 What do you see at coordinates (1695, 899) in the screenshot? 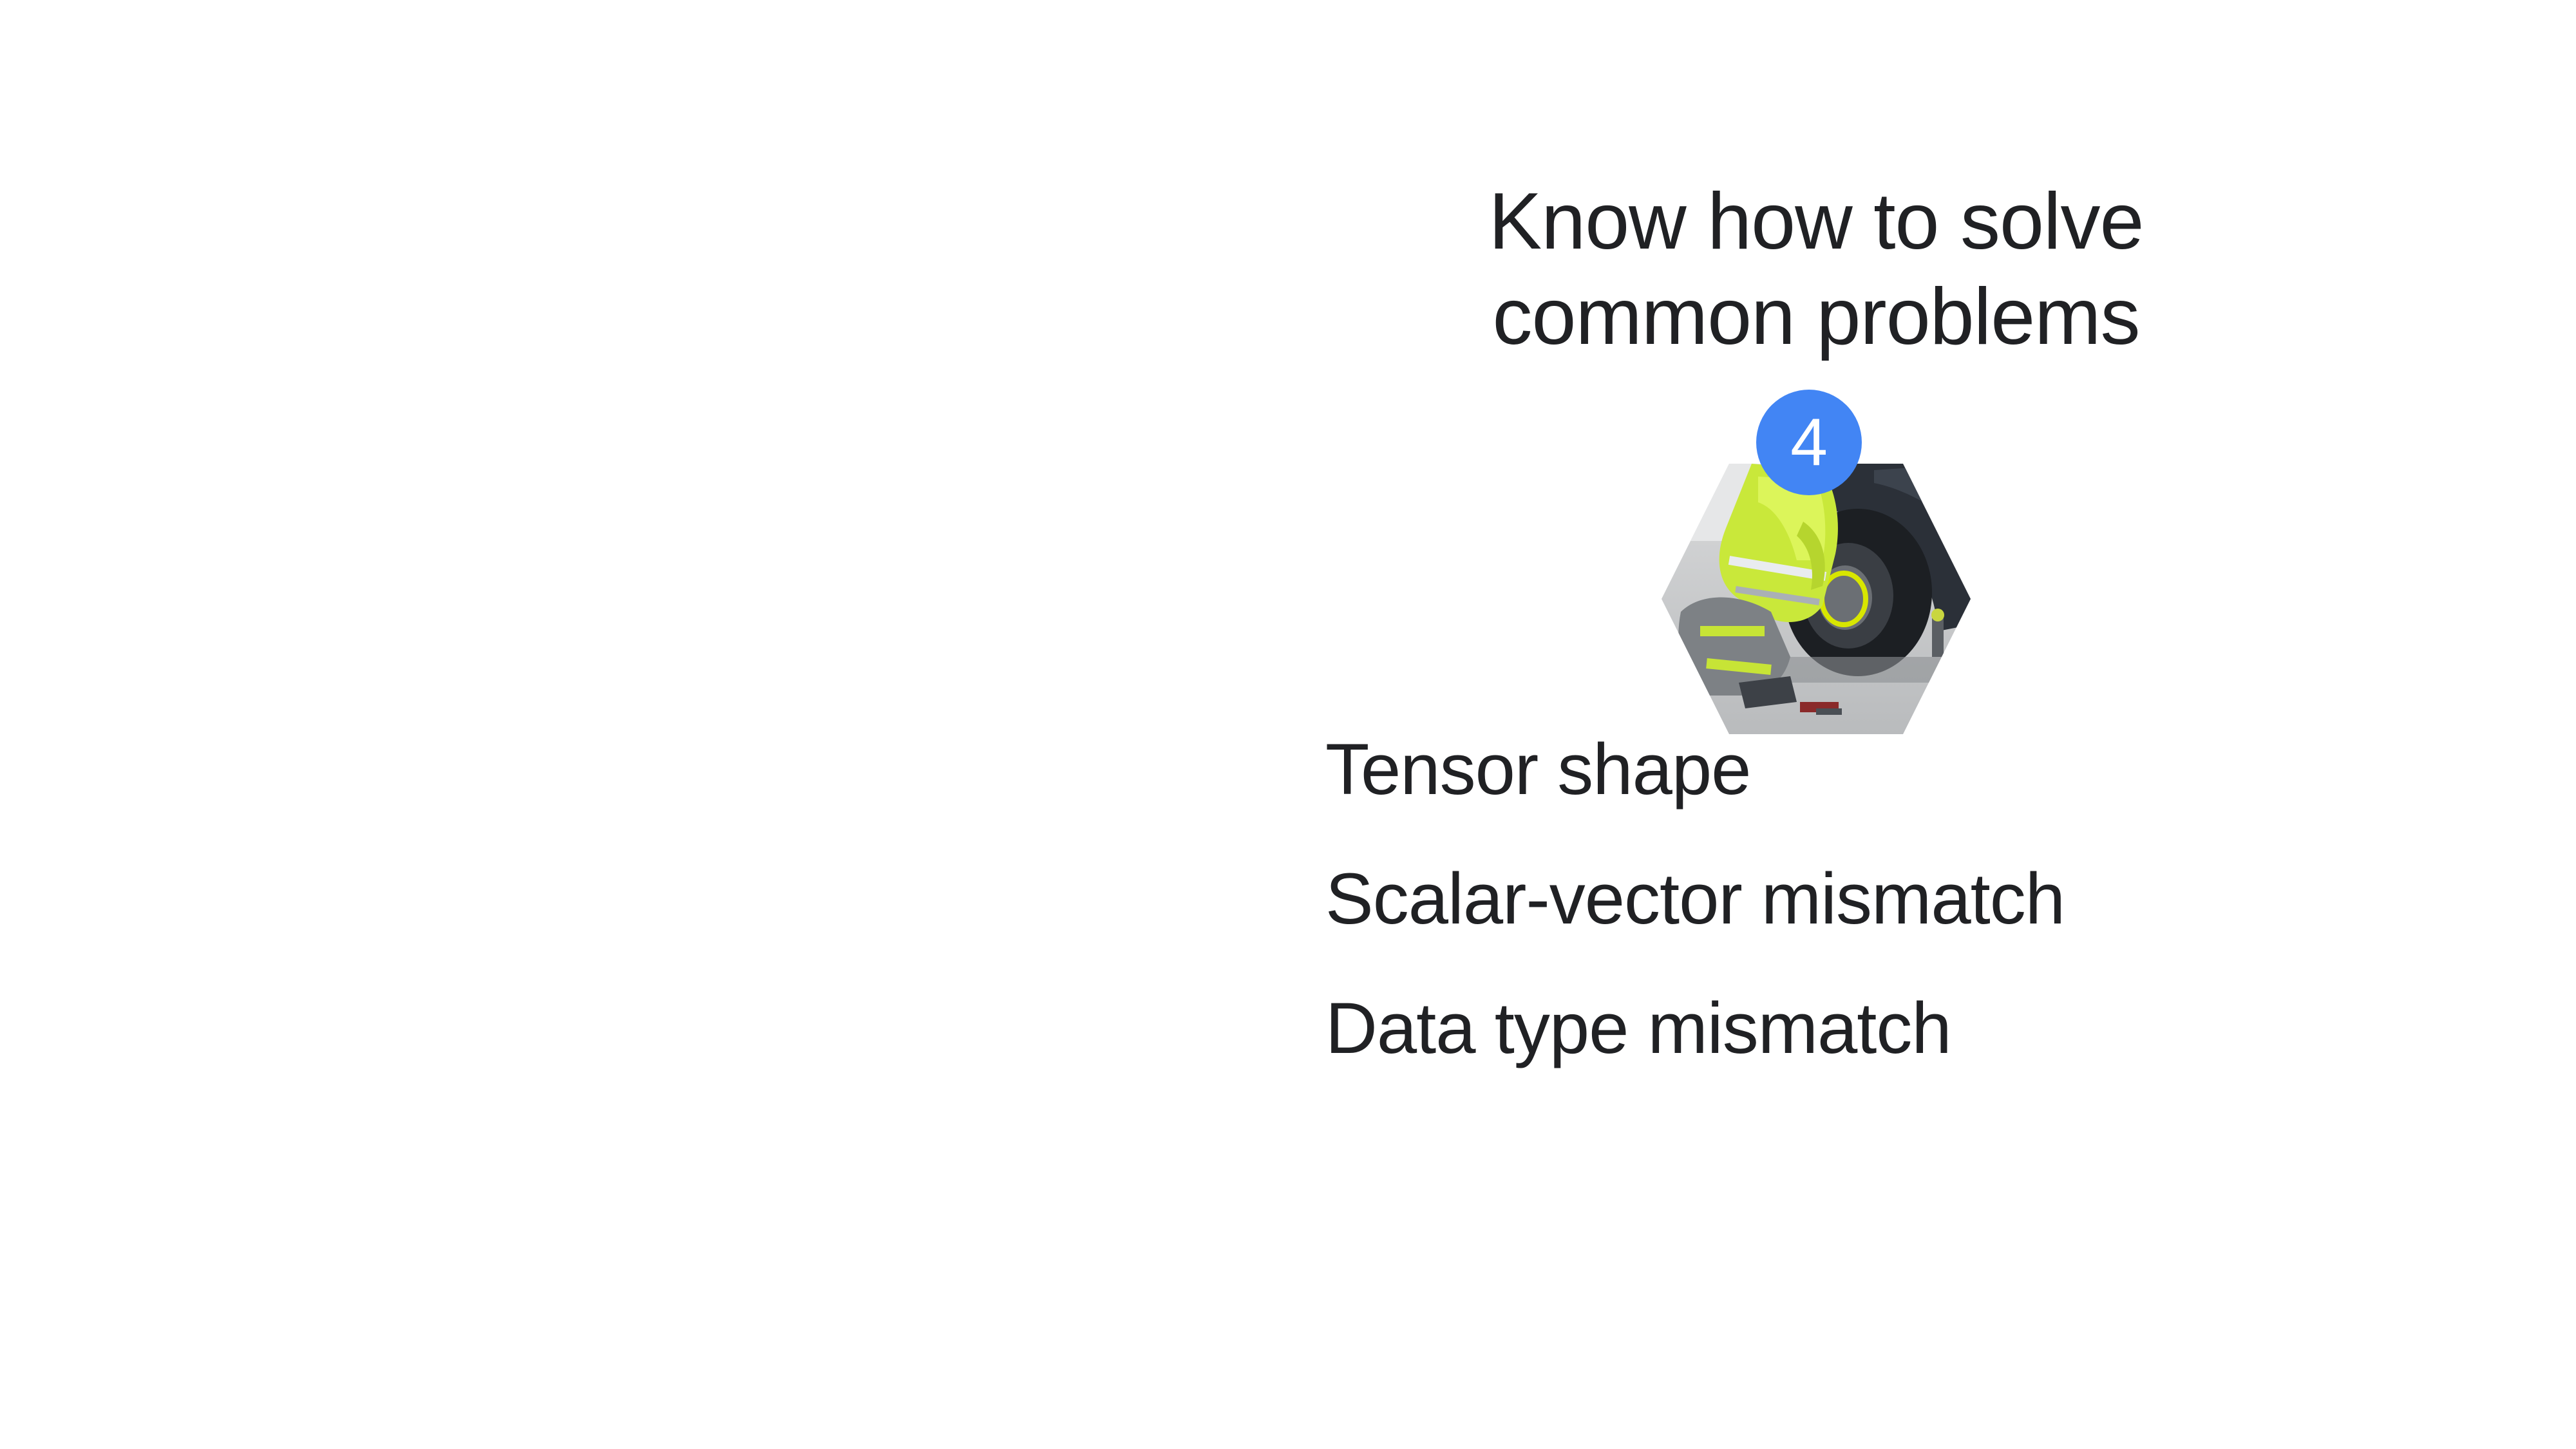
I see `list-item: Scalar-vector mismatch` at bounding box center [1695, 899].